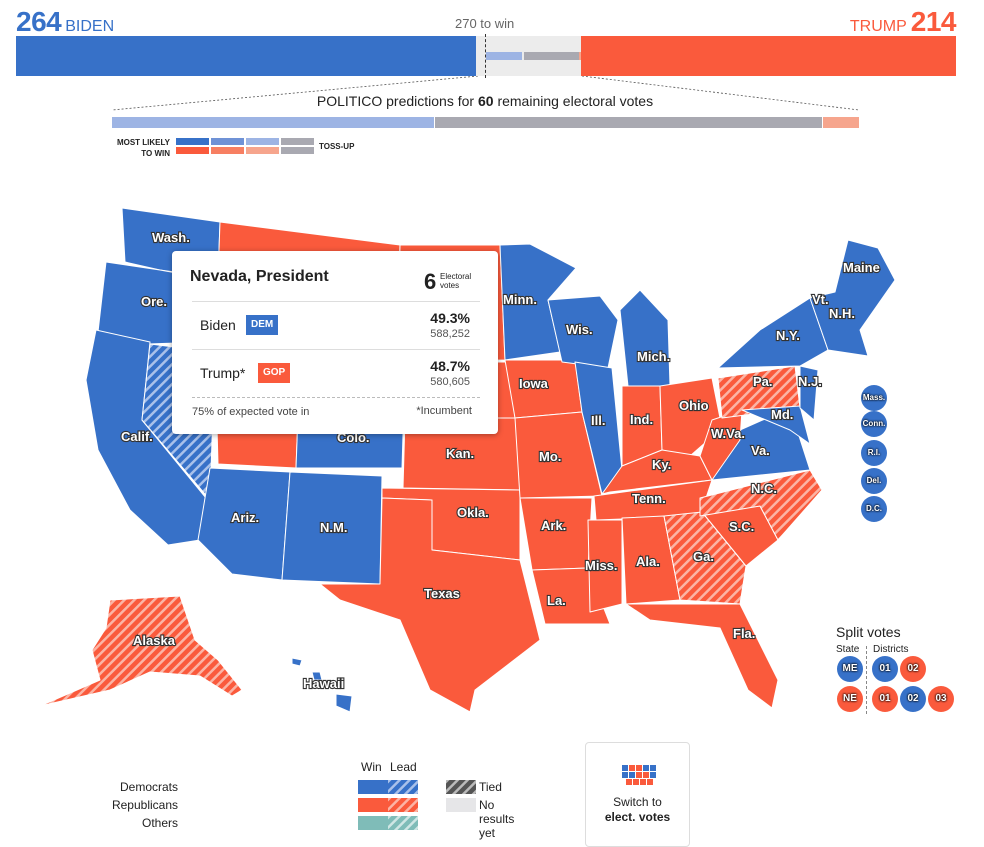 The height and width of the screenshot is (847, 984). What do you see at coordinates (336, 373) in the screenshot?
I see `tooltip-candidate-row: Trump* GOP 48.7% 580,605` at bounding box center [336, 373].